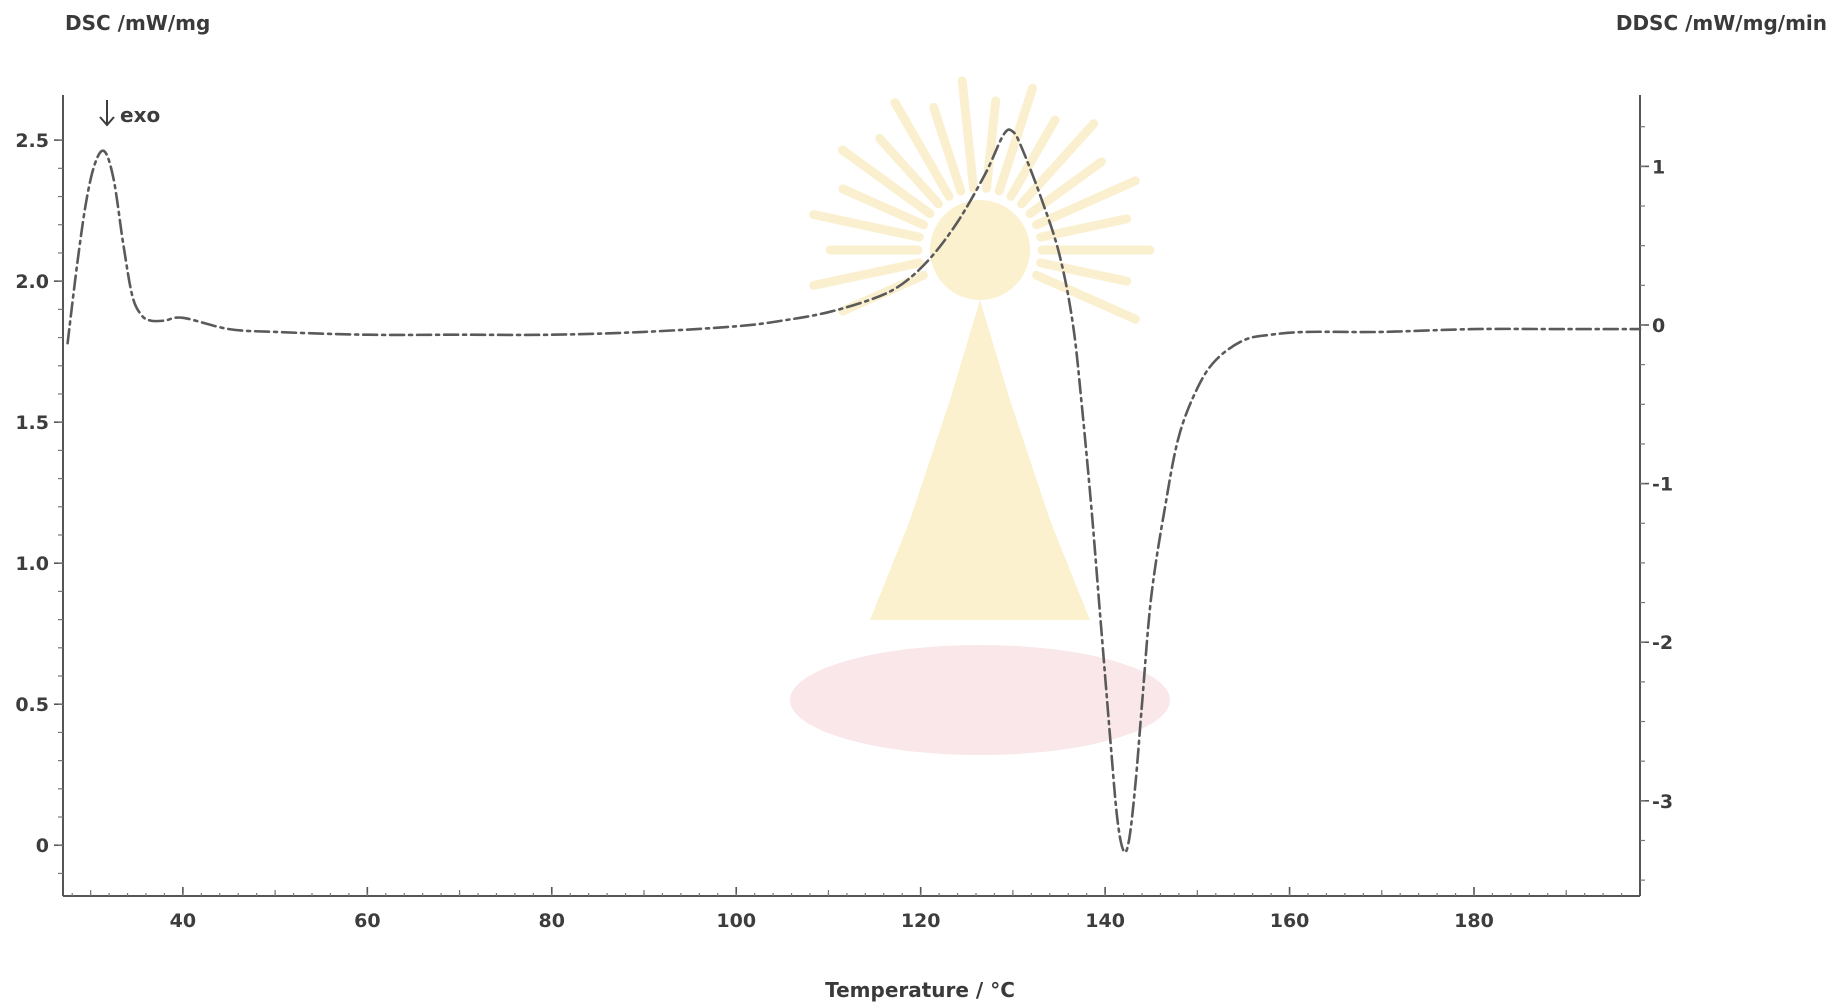 This screenshot has height=1007, width=1832. I want to click on watermark-crown, so click(980, 460).